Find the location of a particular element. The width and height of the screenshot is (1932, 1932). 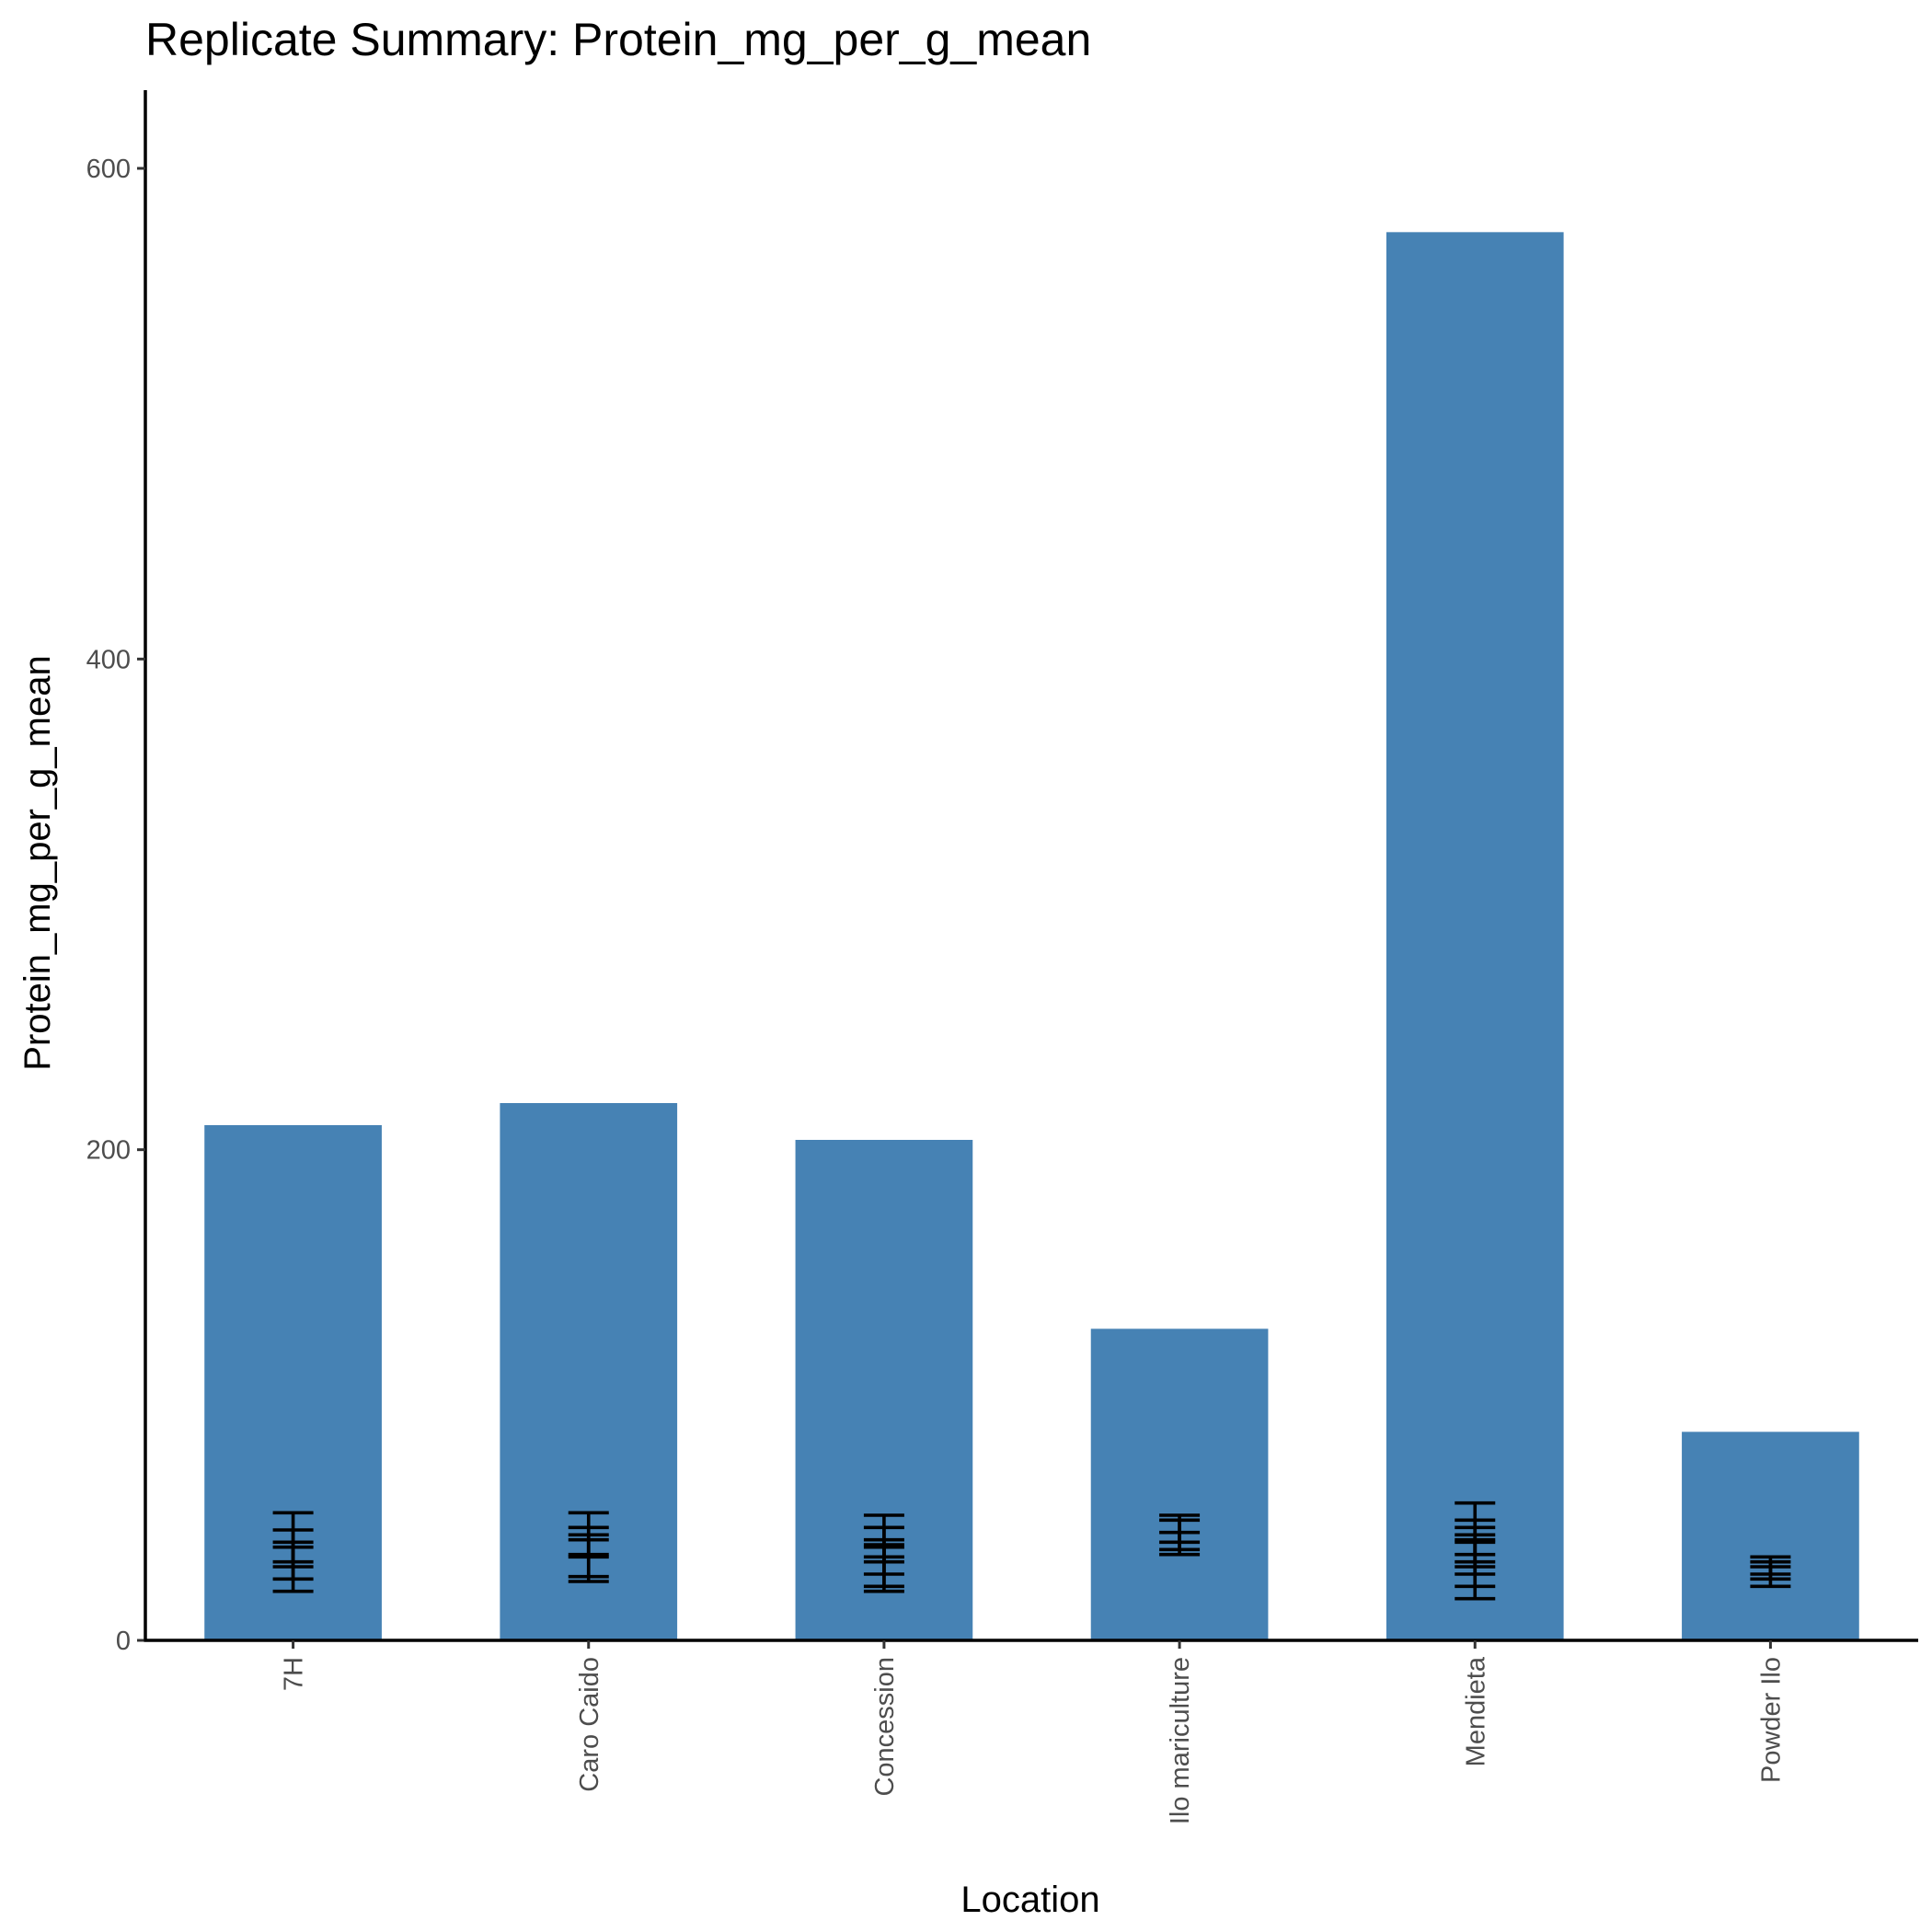

y-tick-label: 0 is located at coordinates (123, 1641).